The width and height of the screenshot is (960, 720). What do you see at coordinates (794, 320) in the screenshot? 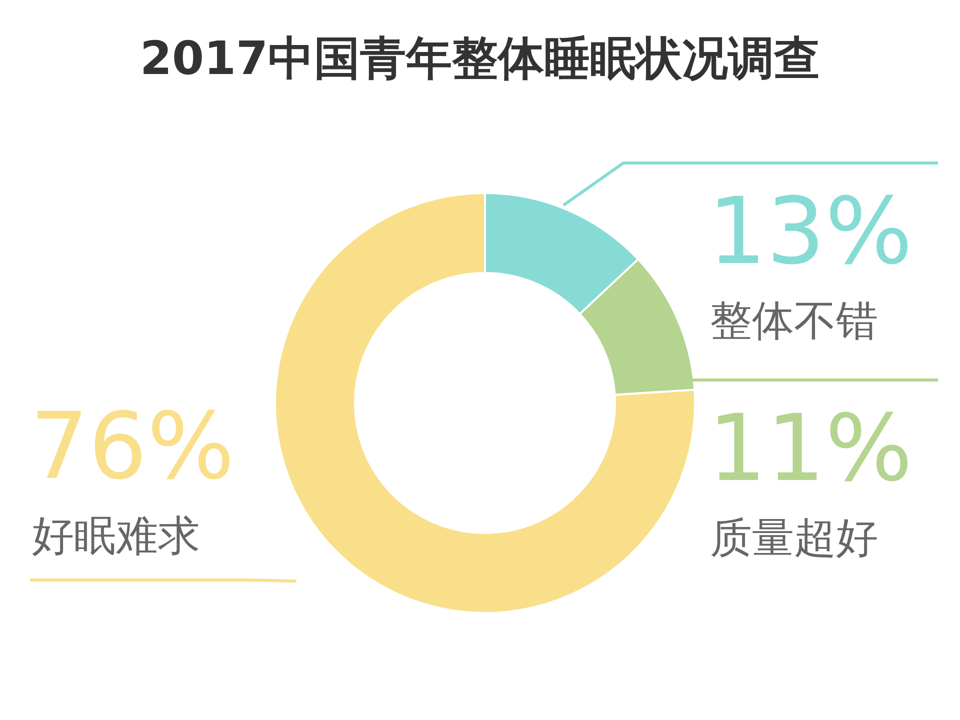
I see `slice-label: 整体不错` at bounding box center [794, 320].